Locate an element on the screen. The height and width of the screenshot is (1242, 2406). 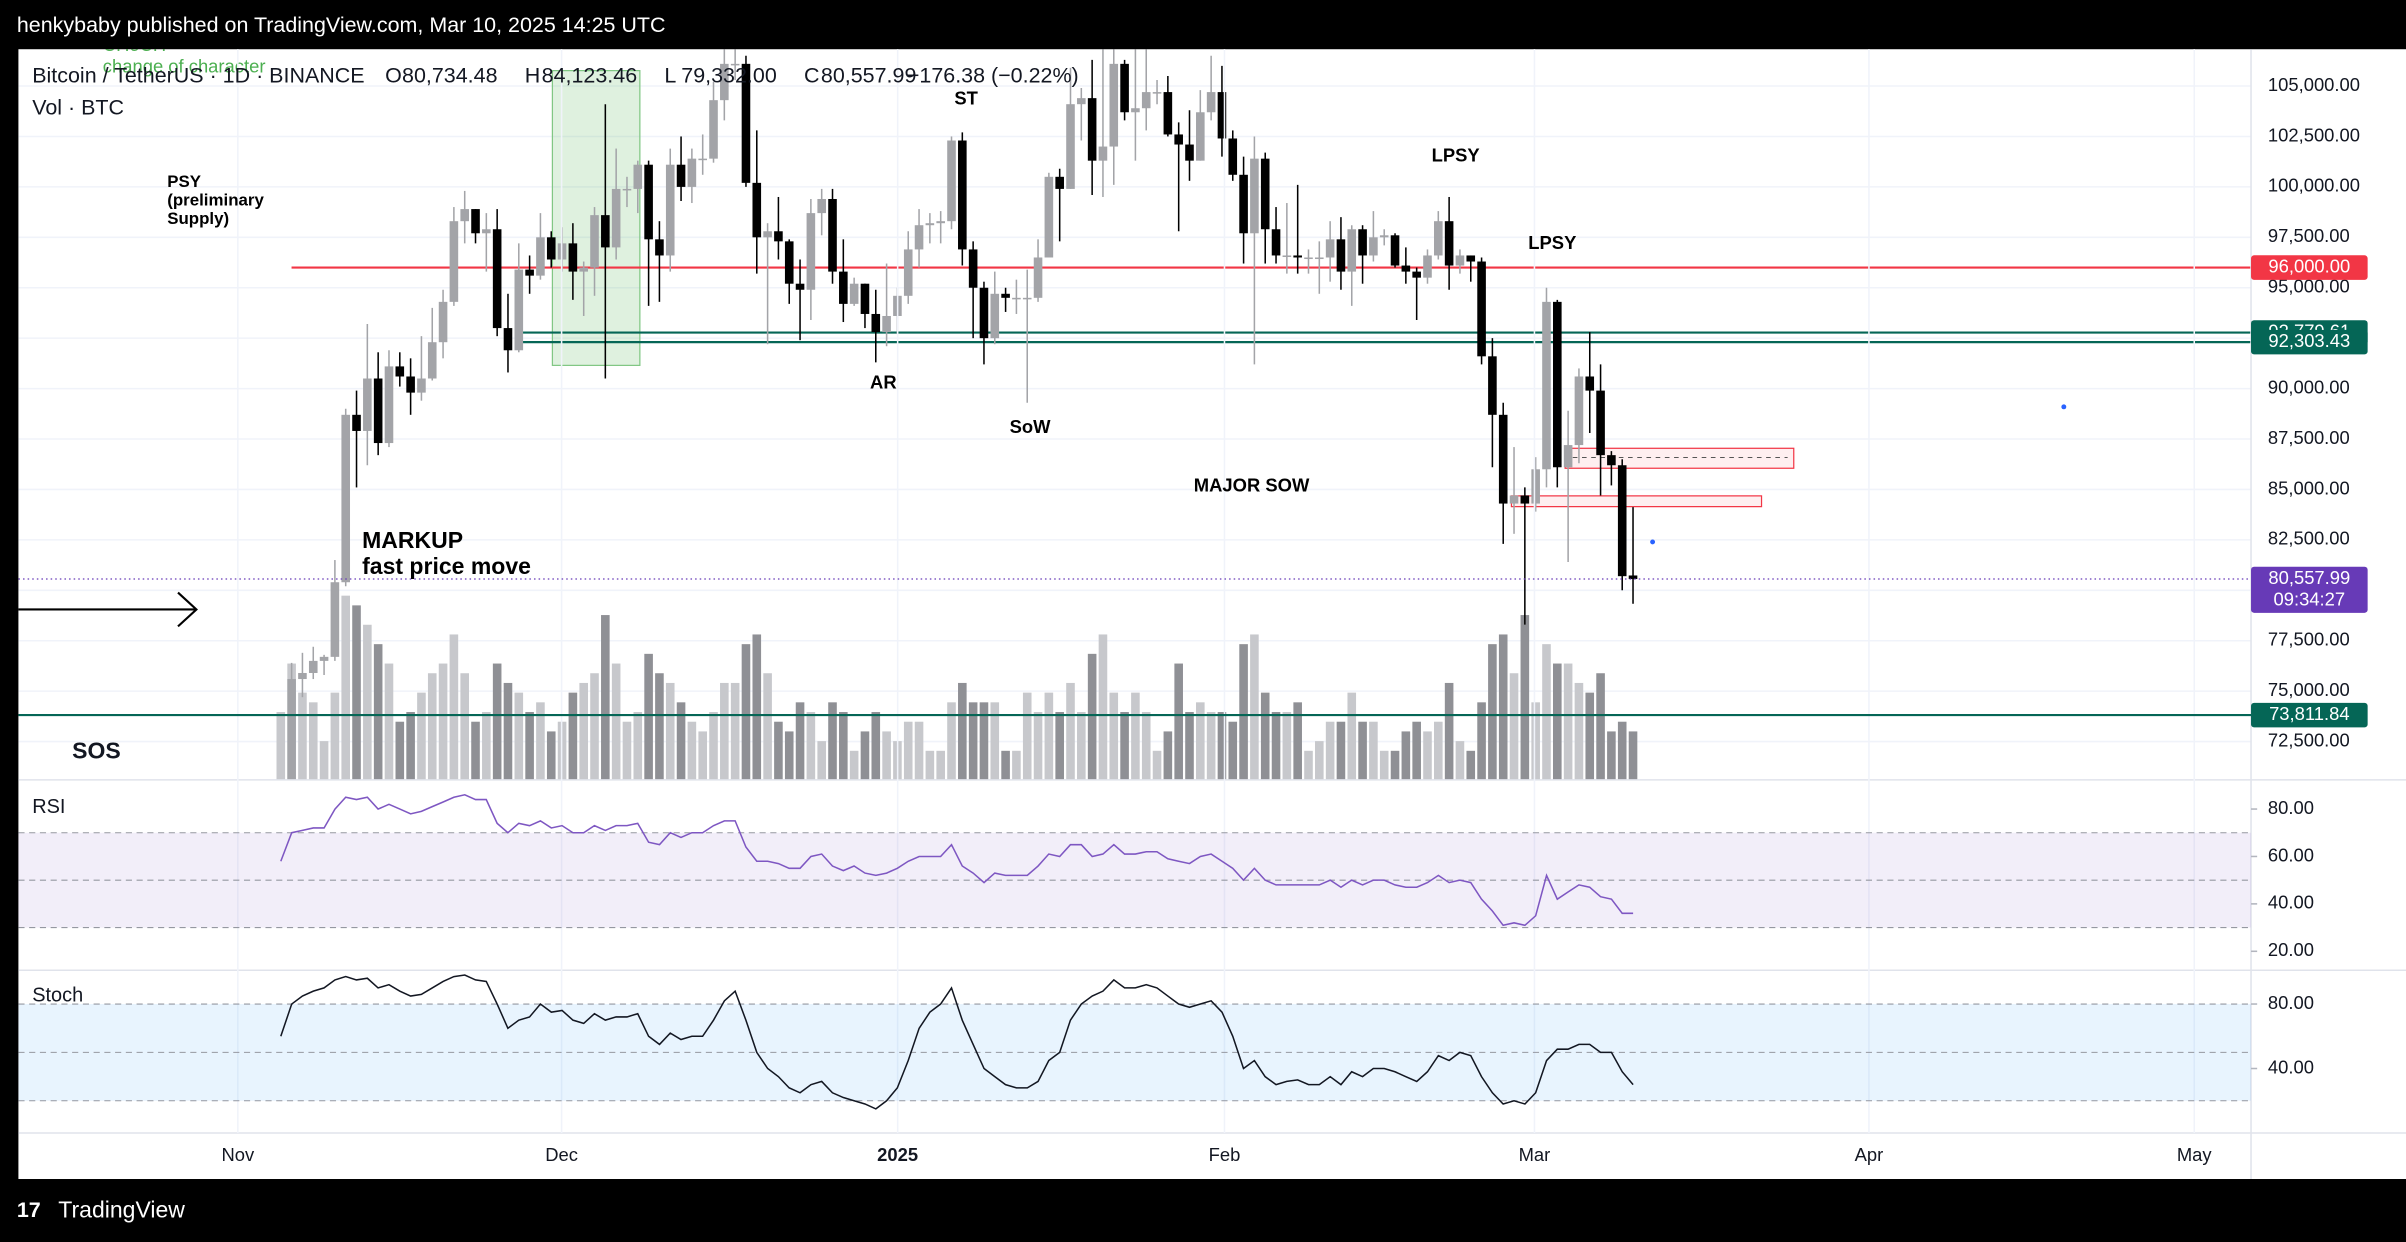
time-label: Dec is located at coordinates (561, 1154).